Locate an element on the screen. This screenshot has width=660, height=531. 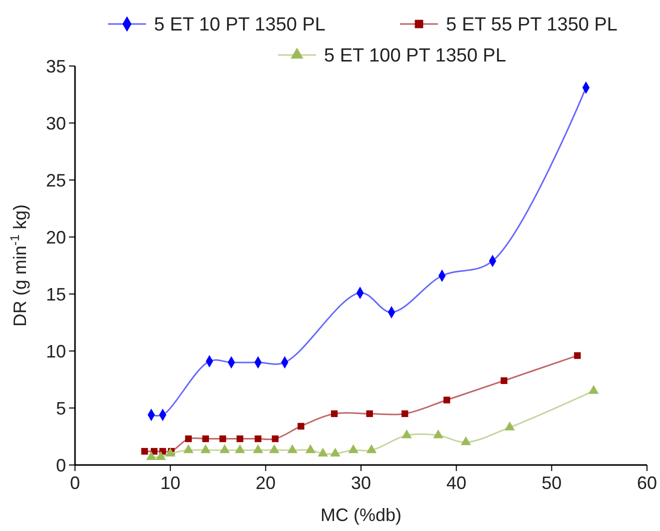
y-tick-label: 10 is located at coordinates (56, 351).